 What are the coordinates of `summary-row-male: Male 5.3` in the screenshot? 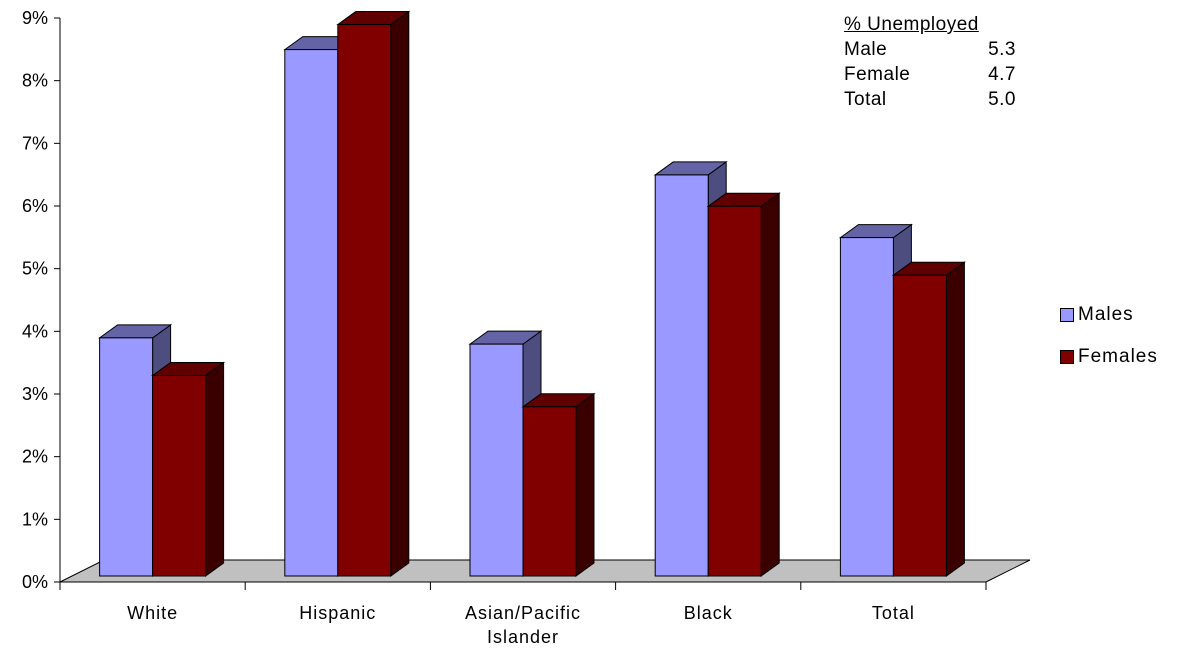 It's located at (930, 49).